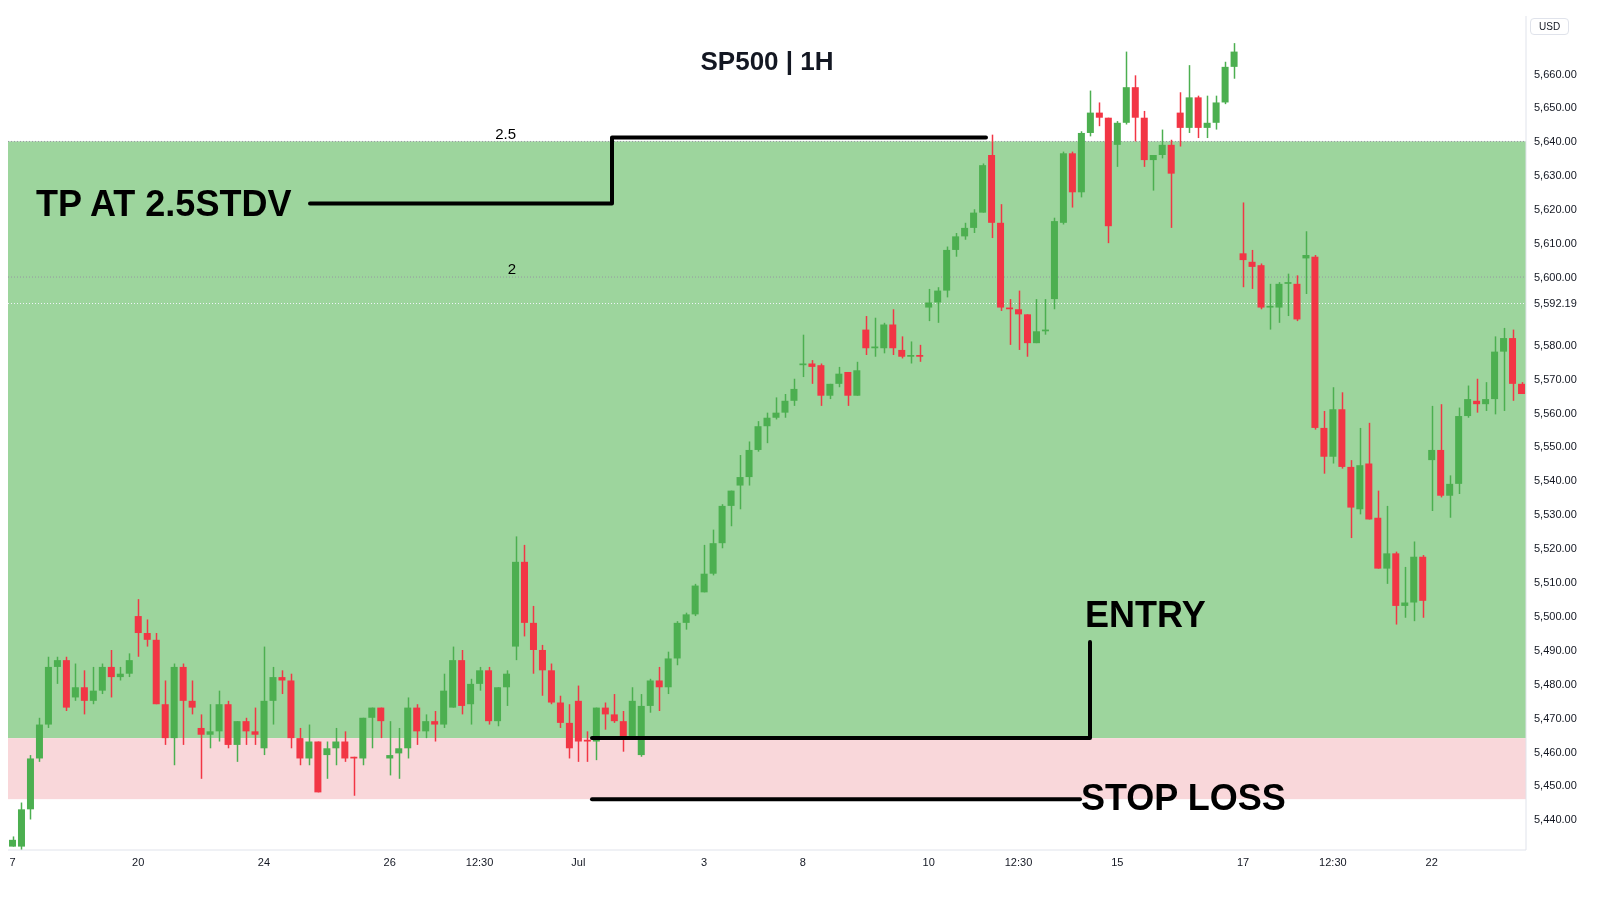  What do you see at coordinates (1555, 582) in the screenshot?
I see `y-tick-label: 5,510.00` at bounding box center [1555, 582].